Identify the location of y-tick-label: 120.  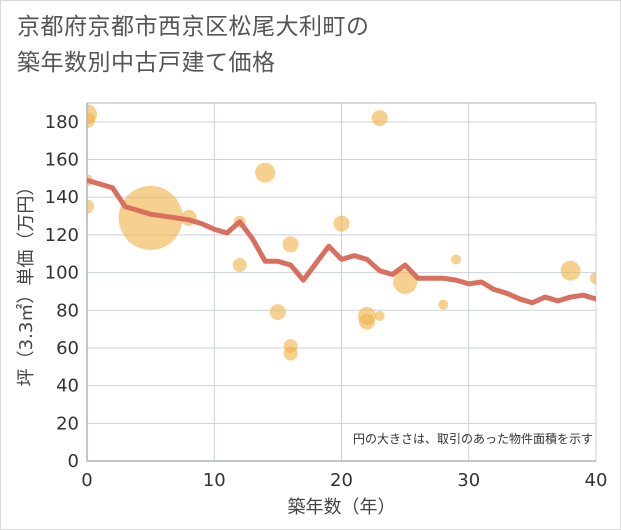
(62, 235).